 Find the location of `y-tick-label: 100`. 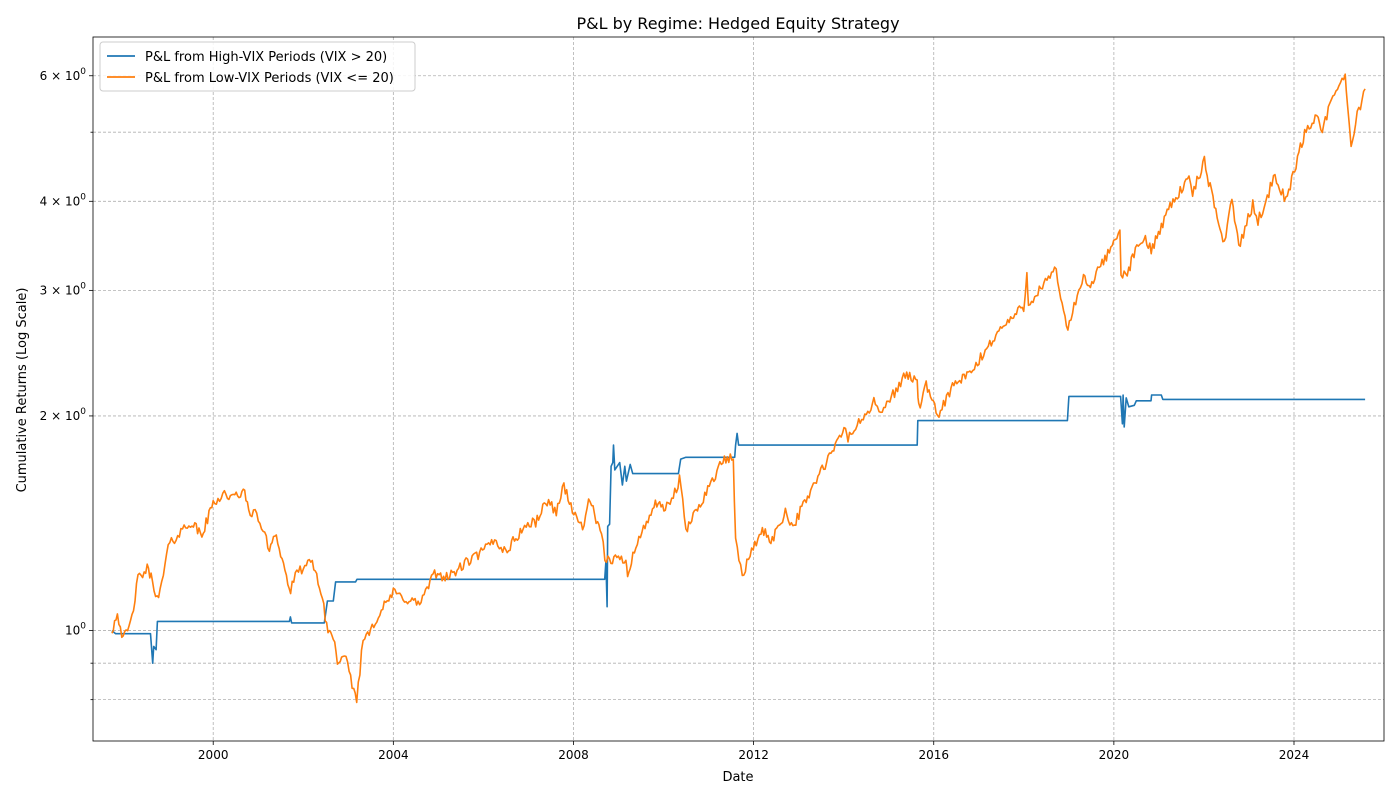

y-tick-label: 100 is located at coordinates (75, 630).